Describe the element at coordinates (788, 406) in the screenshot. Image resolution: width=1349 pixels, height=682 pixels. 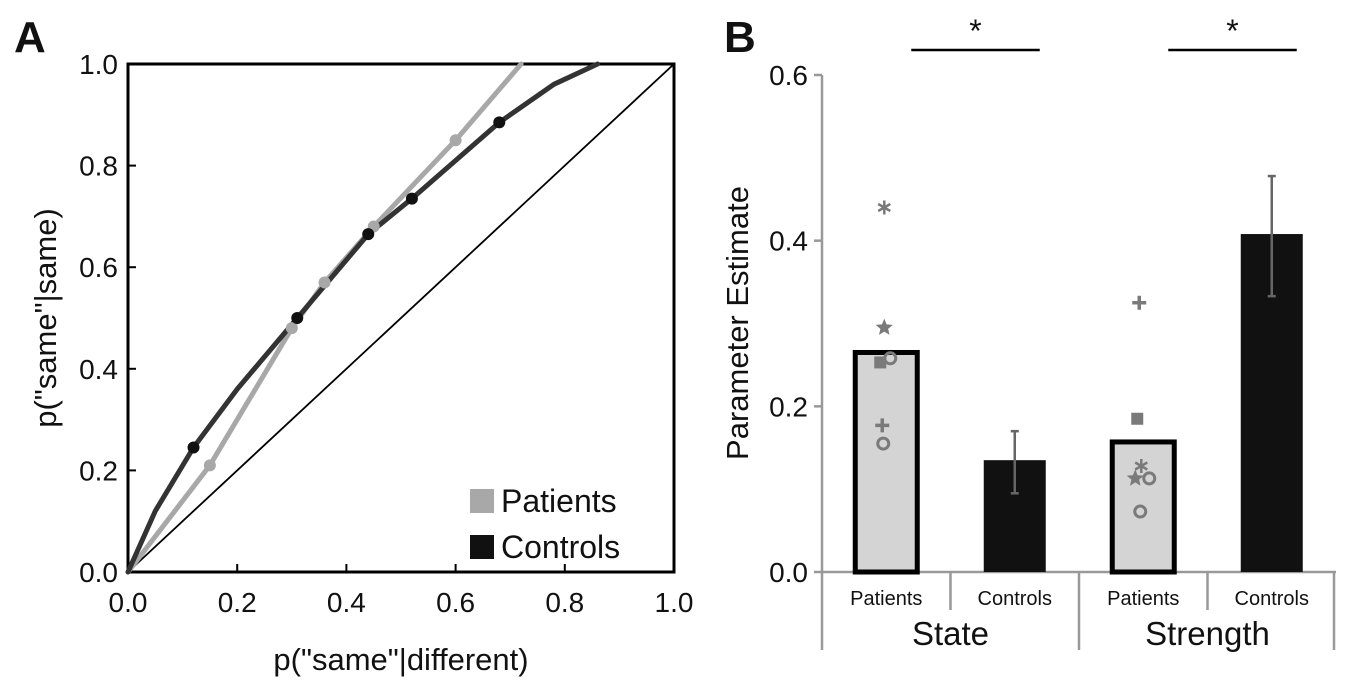
I see `bar-y-tick-label: 0.2` at that location.